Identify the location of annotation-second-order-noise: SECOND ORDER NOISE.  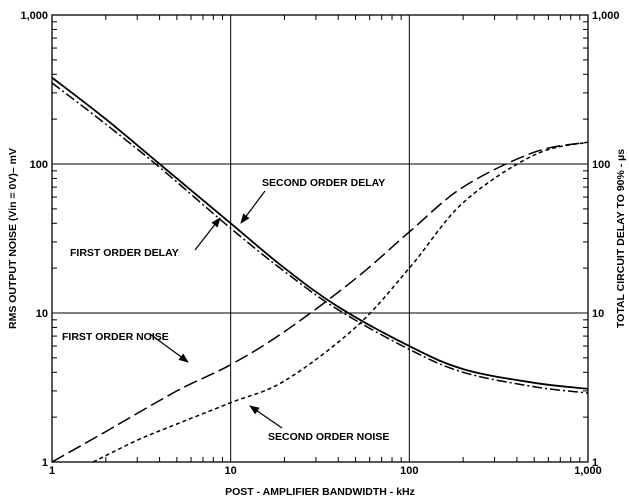
(328, 437).